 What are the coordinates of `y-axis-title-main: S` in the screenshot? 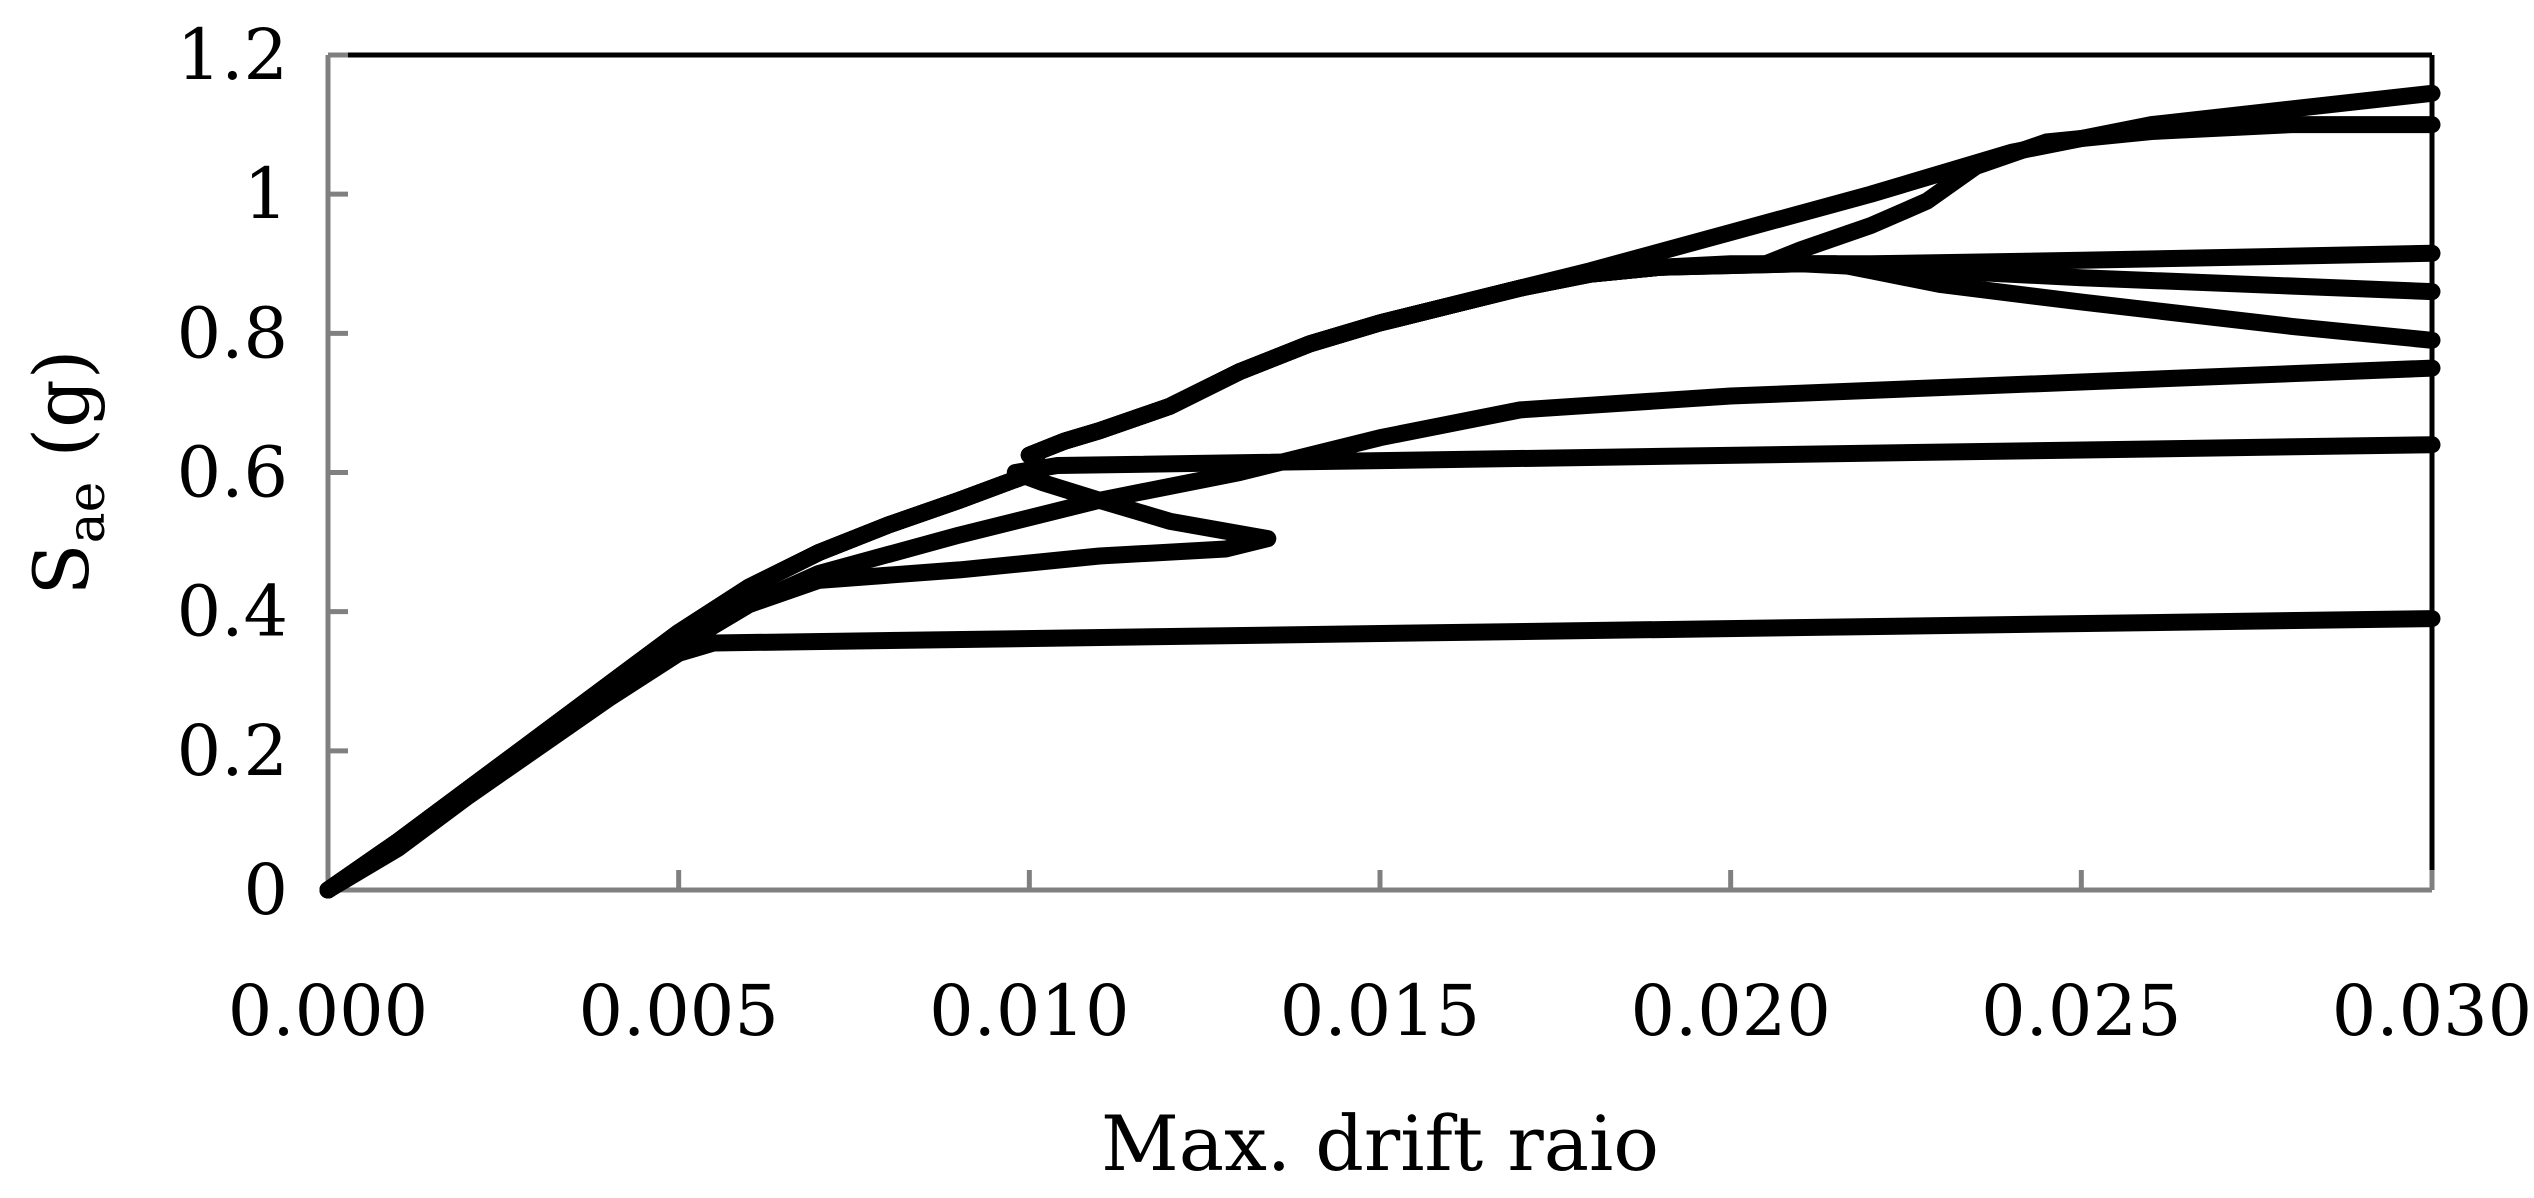 It's located at (61, 569).